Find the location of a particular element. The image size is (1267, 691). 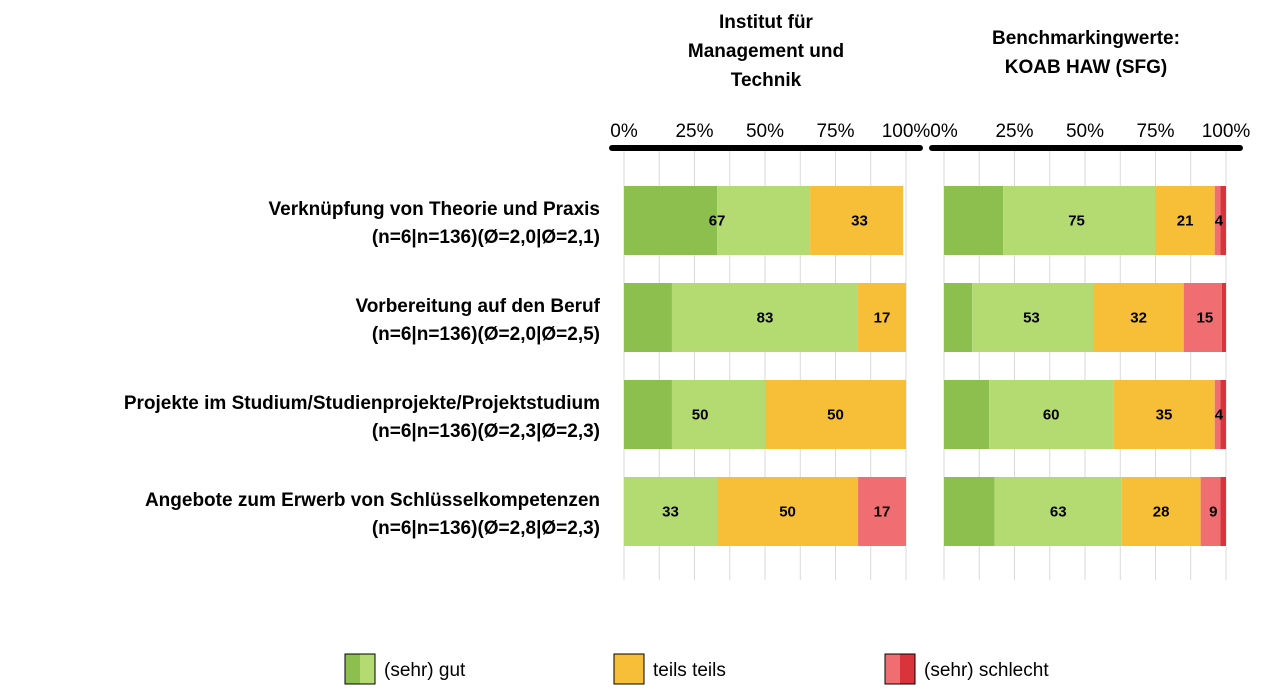

panel-title-line: Institut für is located at coordinates (766, 22).